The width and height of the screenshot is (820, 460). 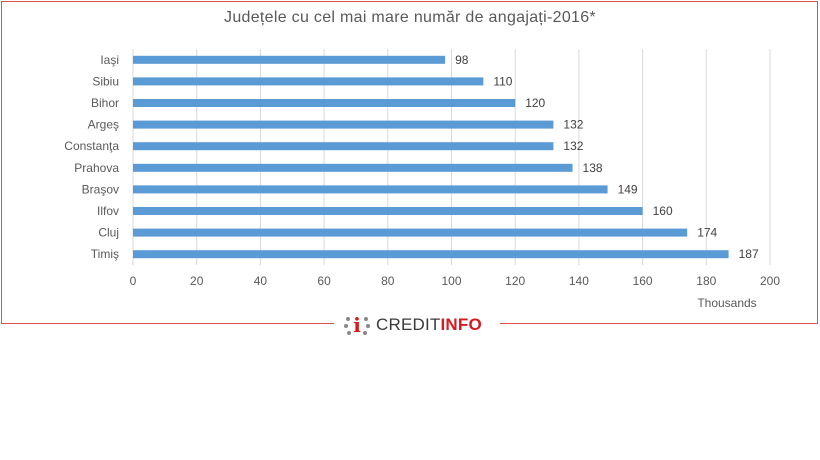 What do you see at coordinates (105, 81) in the screenshot?
I see `category-label: Sibiu` at bounding box center [105, 81].